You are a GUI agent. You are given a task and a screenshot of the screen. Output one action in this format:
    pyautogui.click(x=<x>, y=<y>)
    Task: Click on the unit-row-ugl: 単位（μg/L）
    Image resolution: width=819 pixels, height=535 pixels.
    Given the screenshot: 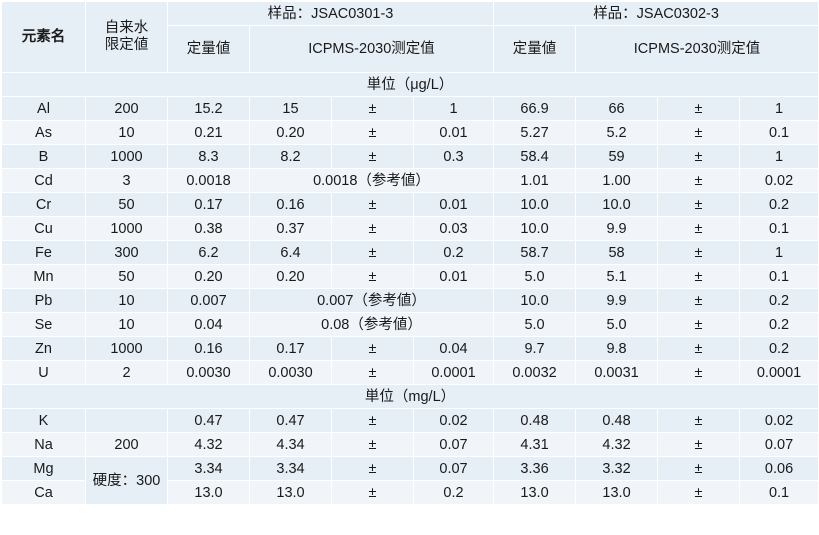 What is the action you would take?
    pyautogui.click(x=409, y=84)
    